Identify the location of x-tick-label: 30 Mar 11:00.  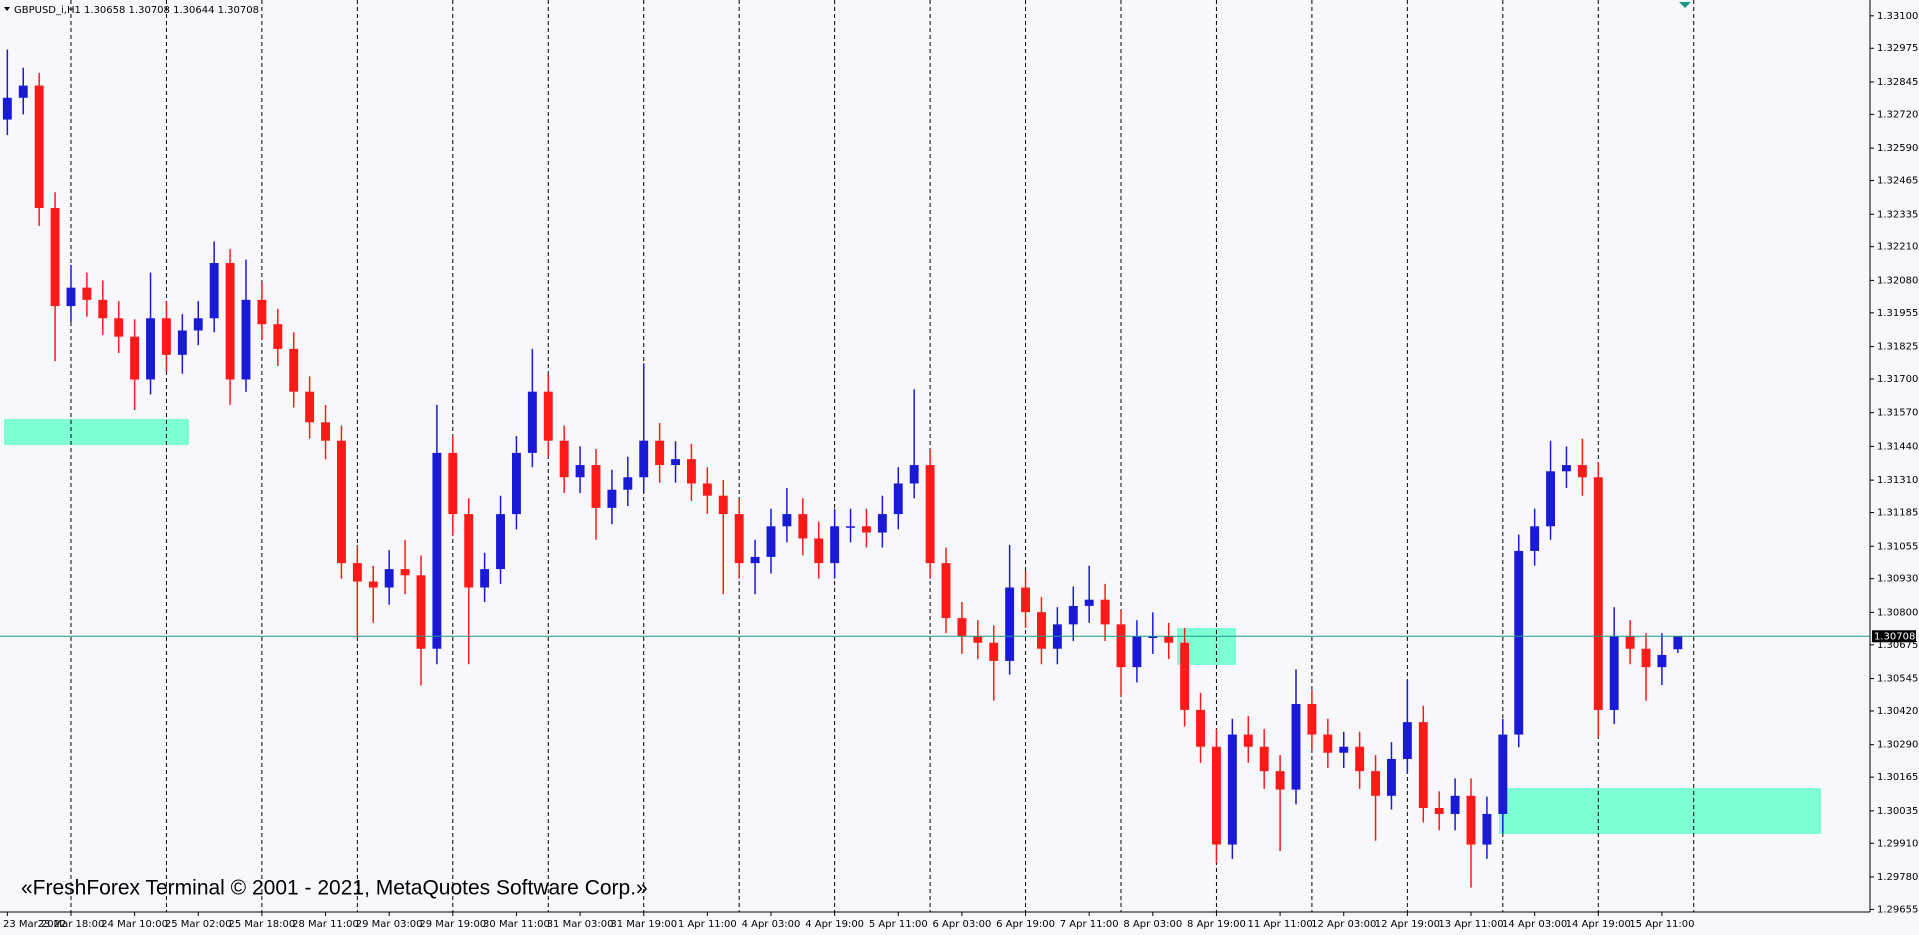
(516, 924).